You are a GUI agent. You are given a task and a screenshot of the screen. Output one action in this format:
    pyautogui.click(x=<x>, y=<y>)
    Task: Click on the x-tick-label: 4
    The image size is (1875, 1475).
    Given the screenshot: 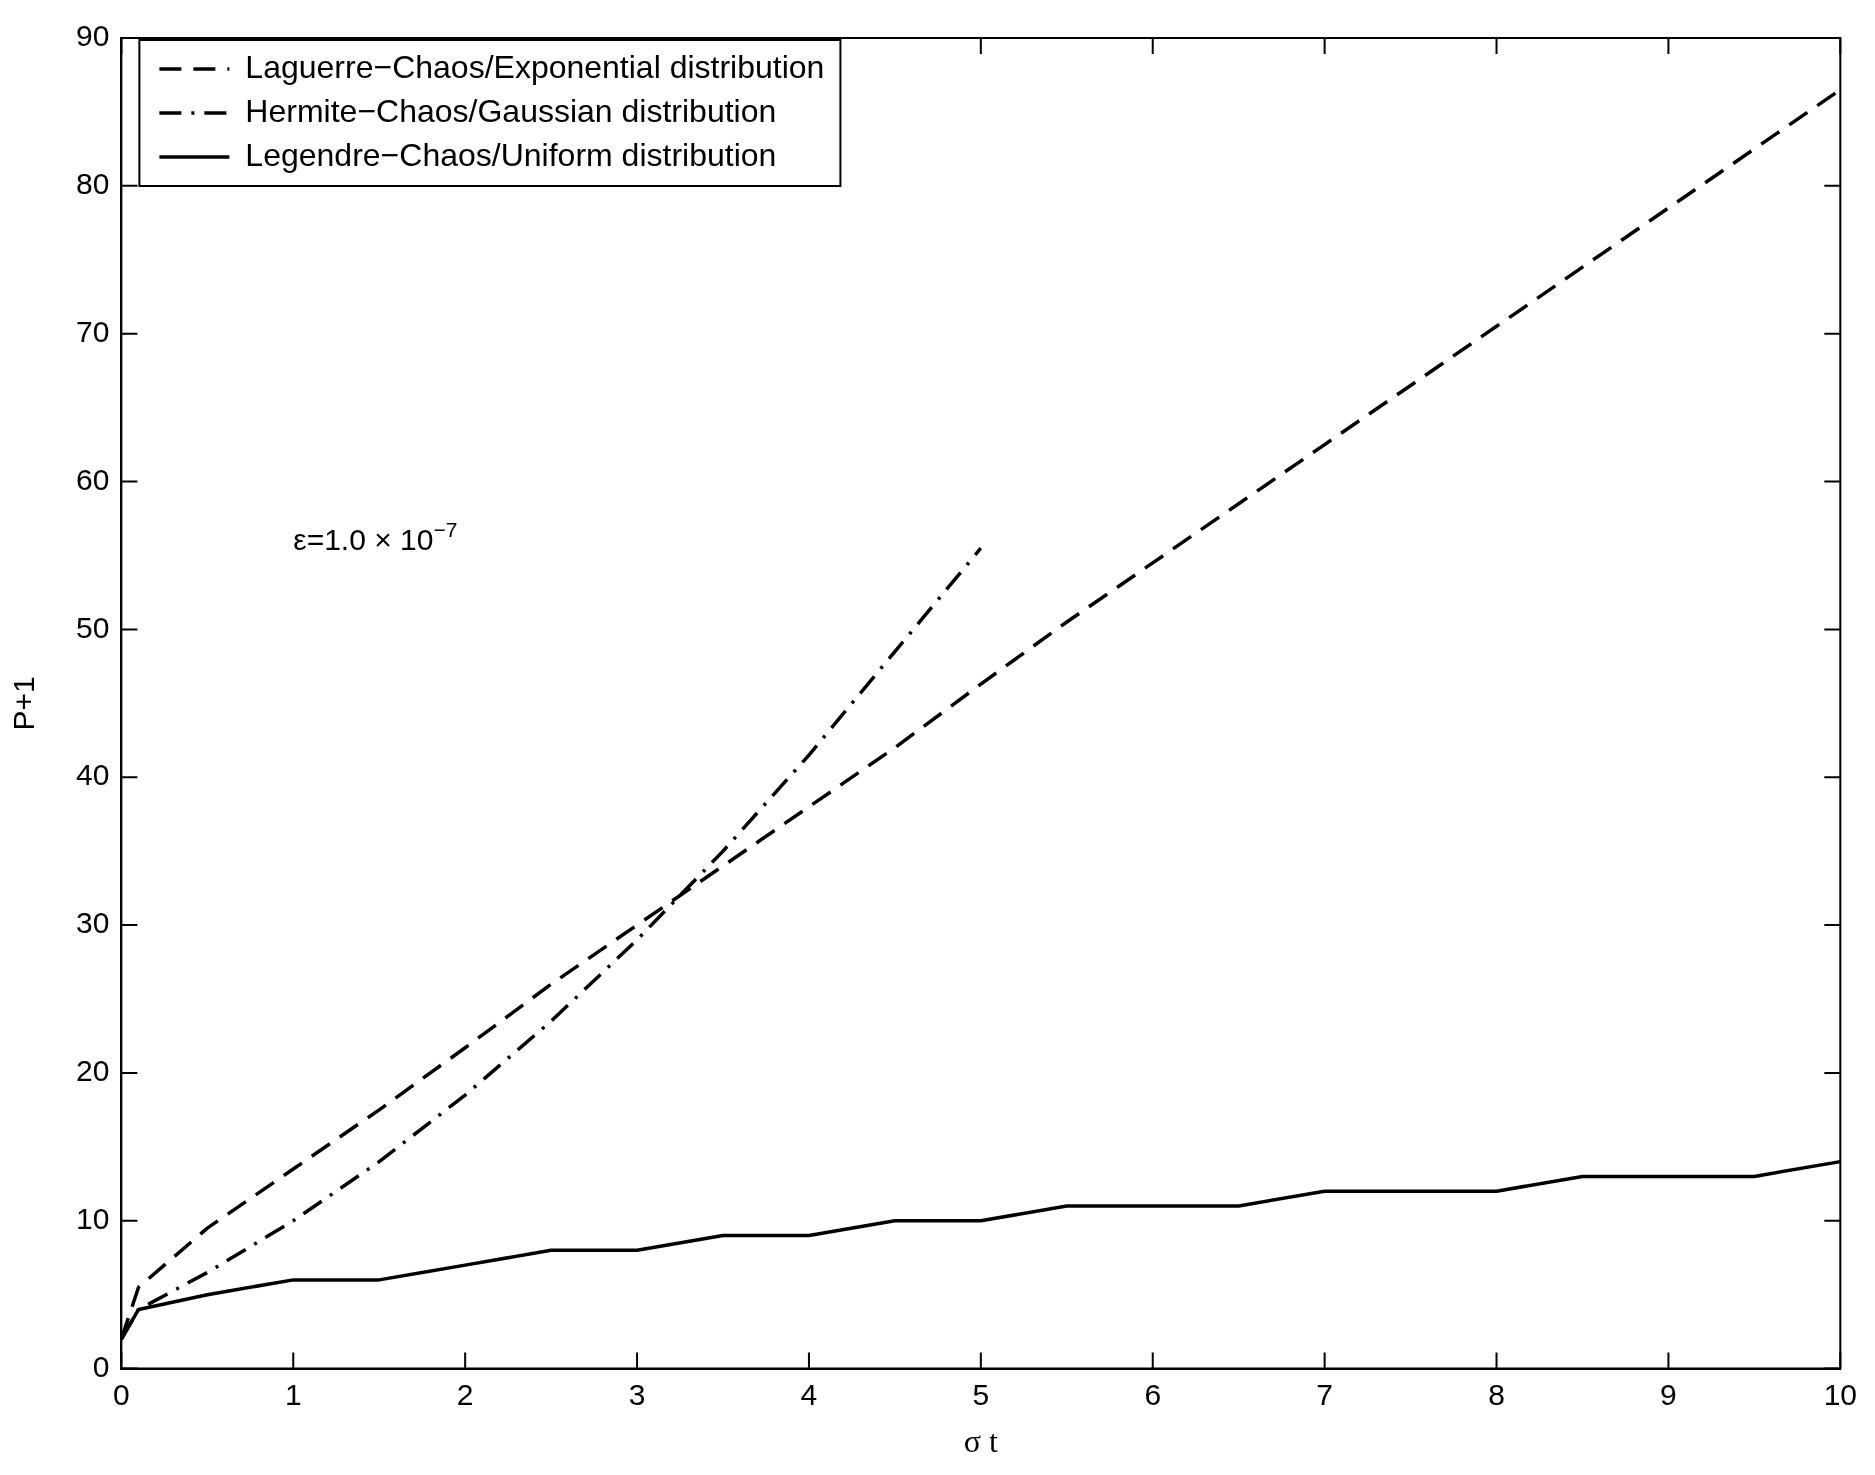 What is the action you would take?
    pyautogui.click(x=809, y=1394)
    